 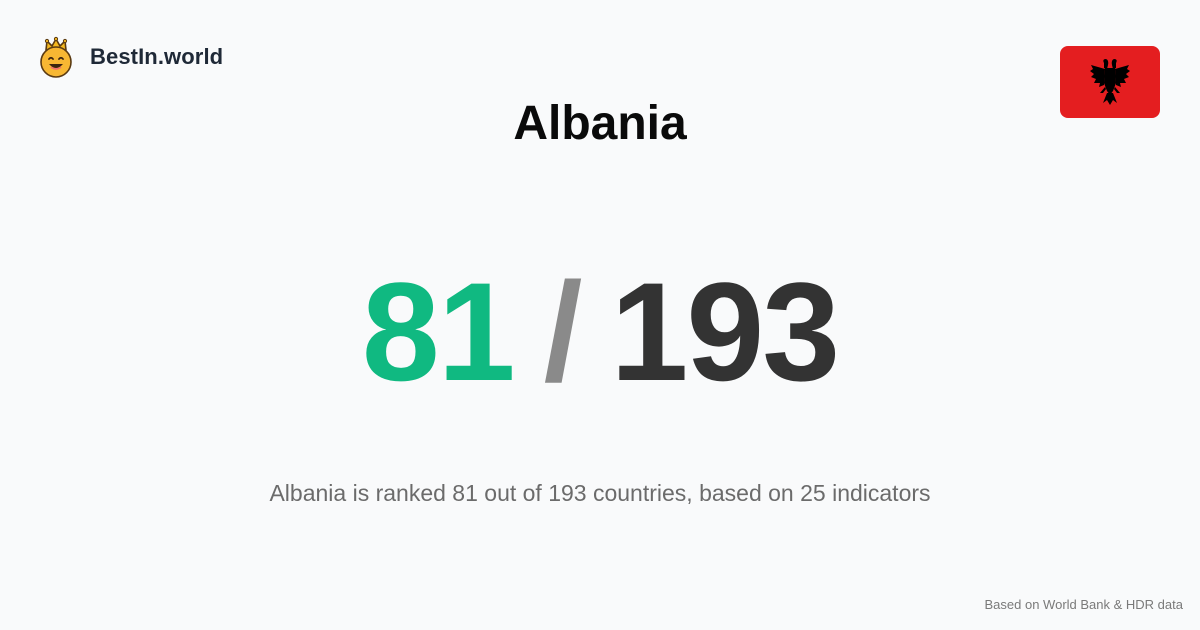 I want to click on brand: BestIn.world, so click(x=130, y=57).